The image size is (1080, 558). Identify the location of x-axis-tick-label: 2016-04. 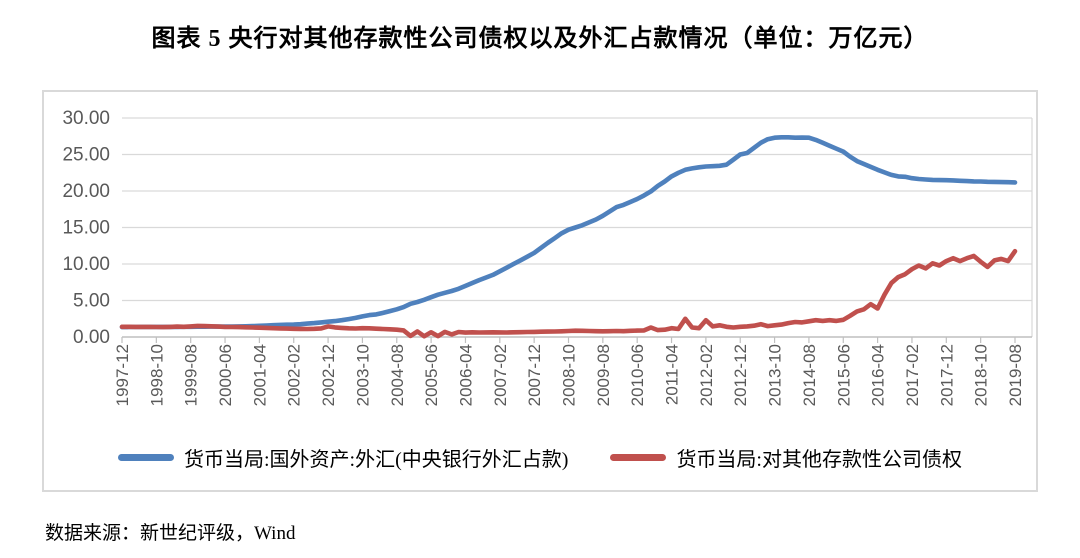
(878, 375).